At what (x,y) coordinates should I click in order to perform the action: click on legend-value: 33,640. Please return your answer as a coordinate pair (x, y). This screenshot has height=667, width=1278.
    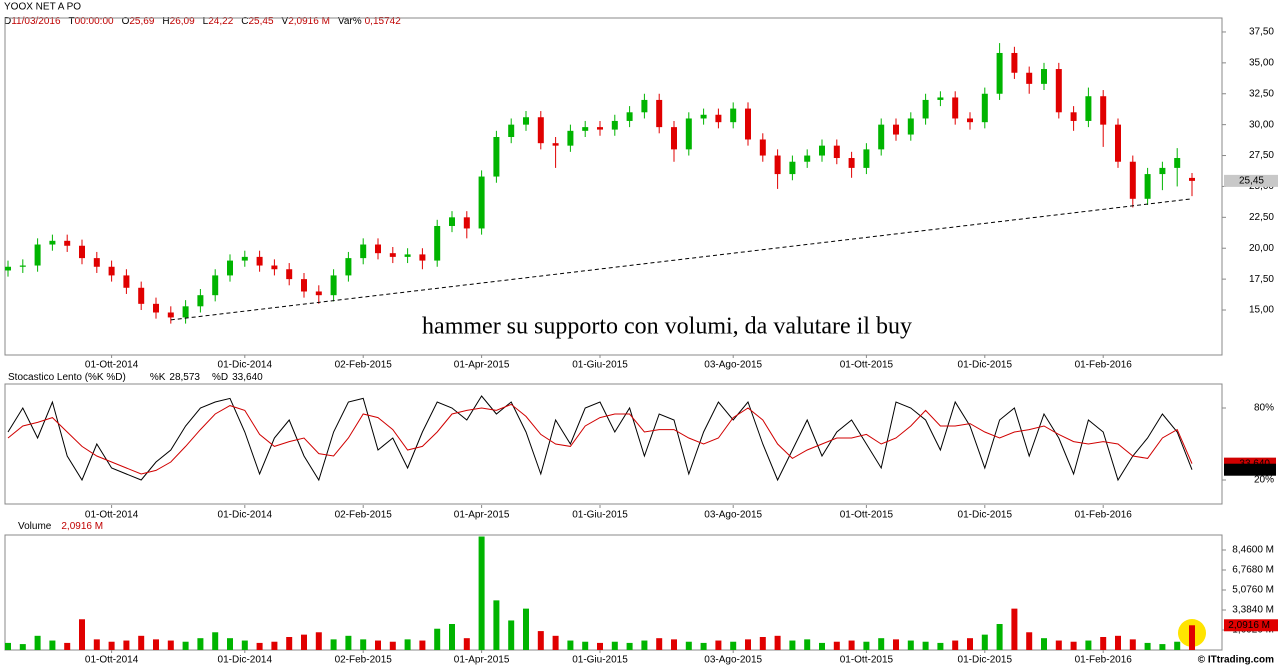
    Looking at the image, I should click on (247, 377).